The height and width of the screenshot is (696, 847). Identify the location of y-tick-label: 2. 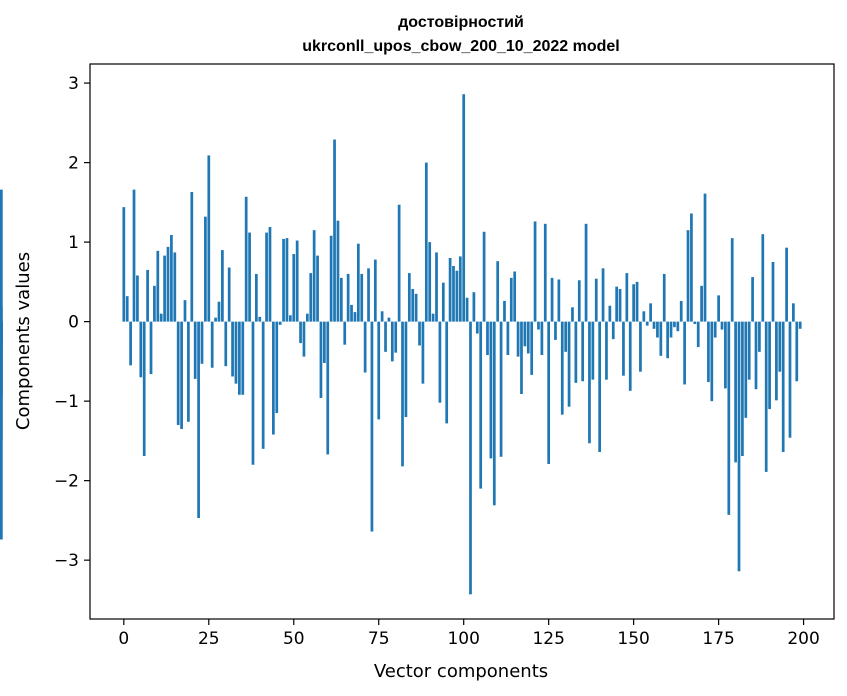
(73, 164).